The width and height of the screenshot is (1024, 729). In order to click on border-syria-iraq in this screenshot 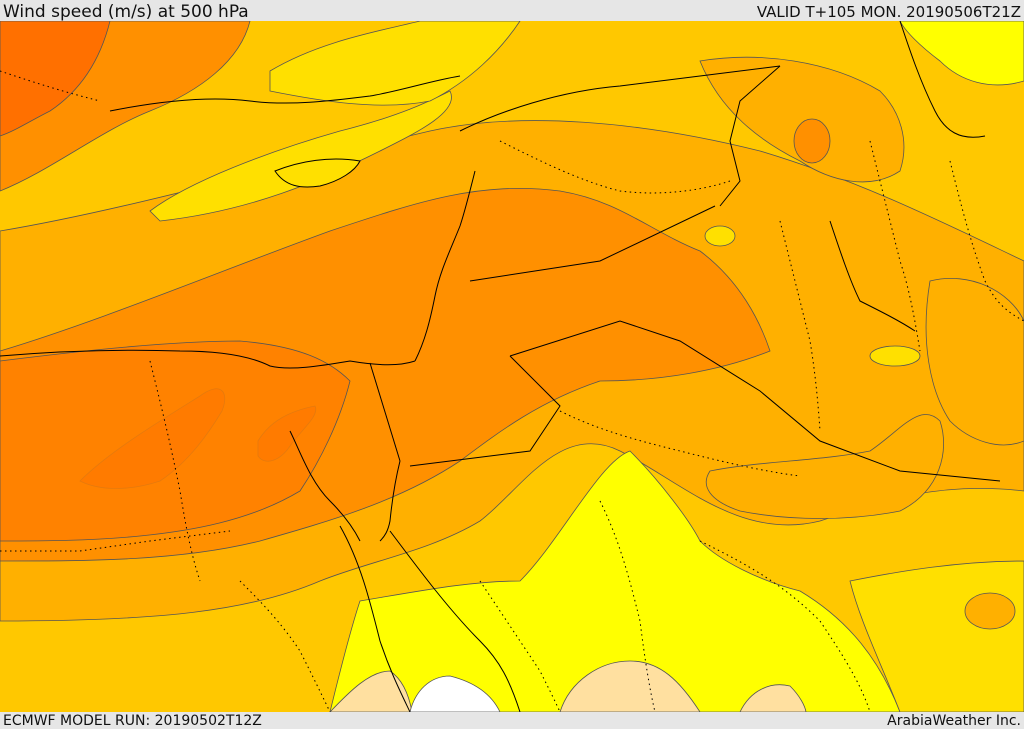, I will do `click(592, 243)`.